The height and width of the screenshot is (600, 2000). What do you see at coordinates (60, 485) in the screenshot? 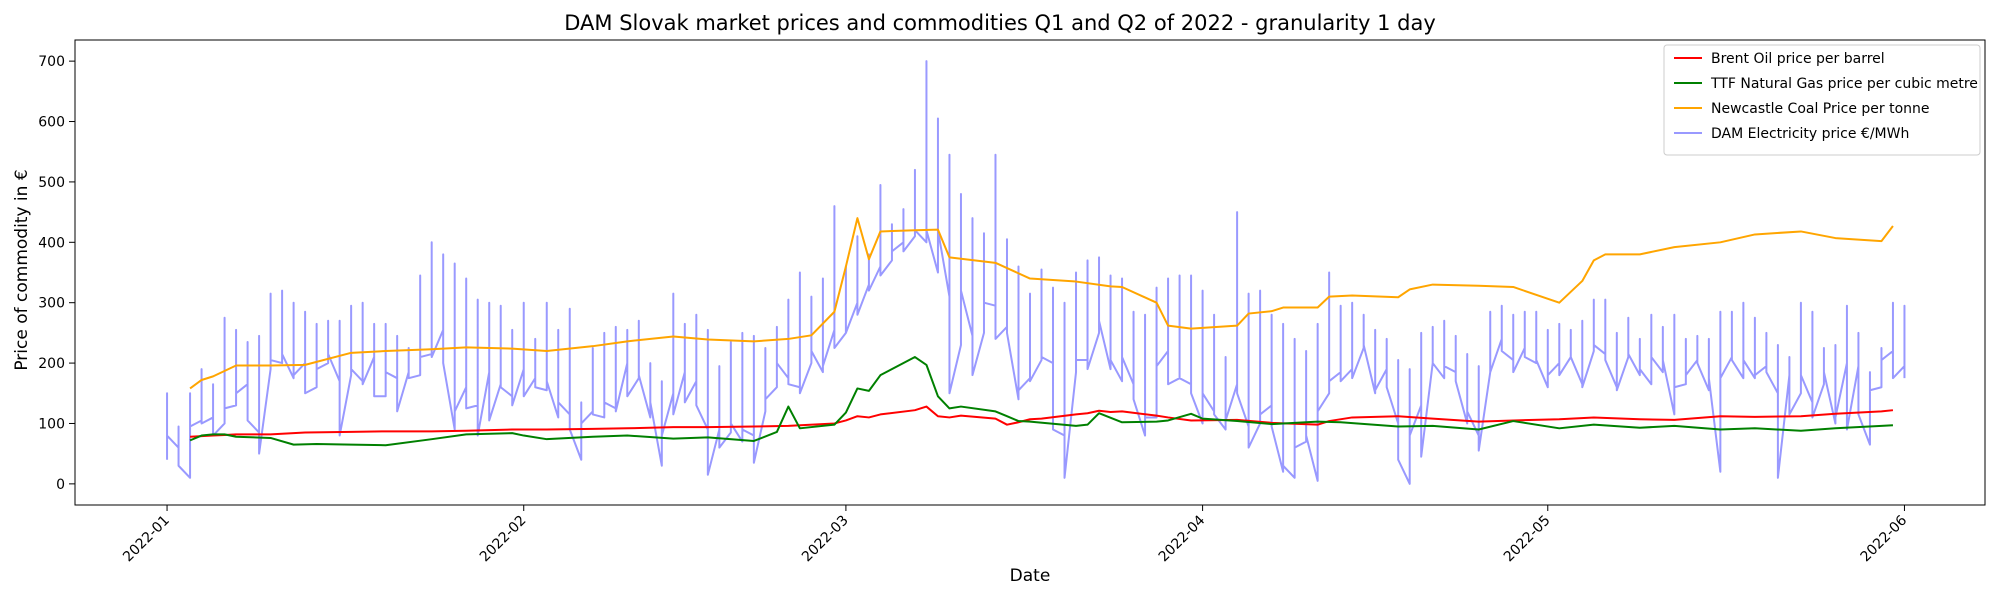
I see `y-tick-label: 0` at bounding box center [60, 485].